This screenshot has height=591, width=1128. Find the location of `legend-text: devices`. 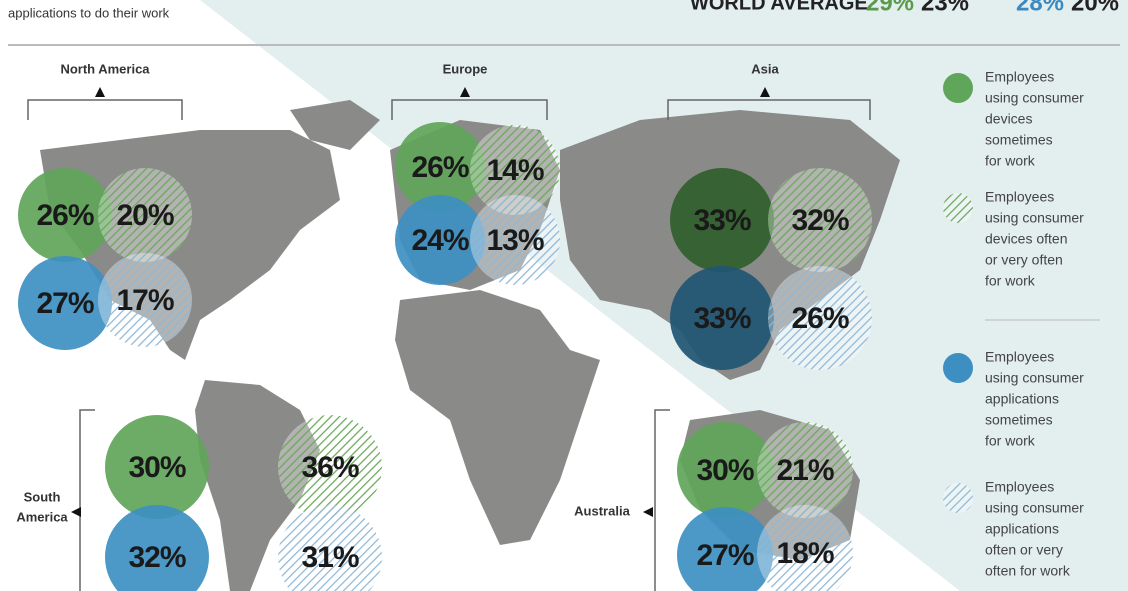

legend-text: devices is located at coordinates (1008, 119).